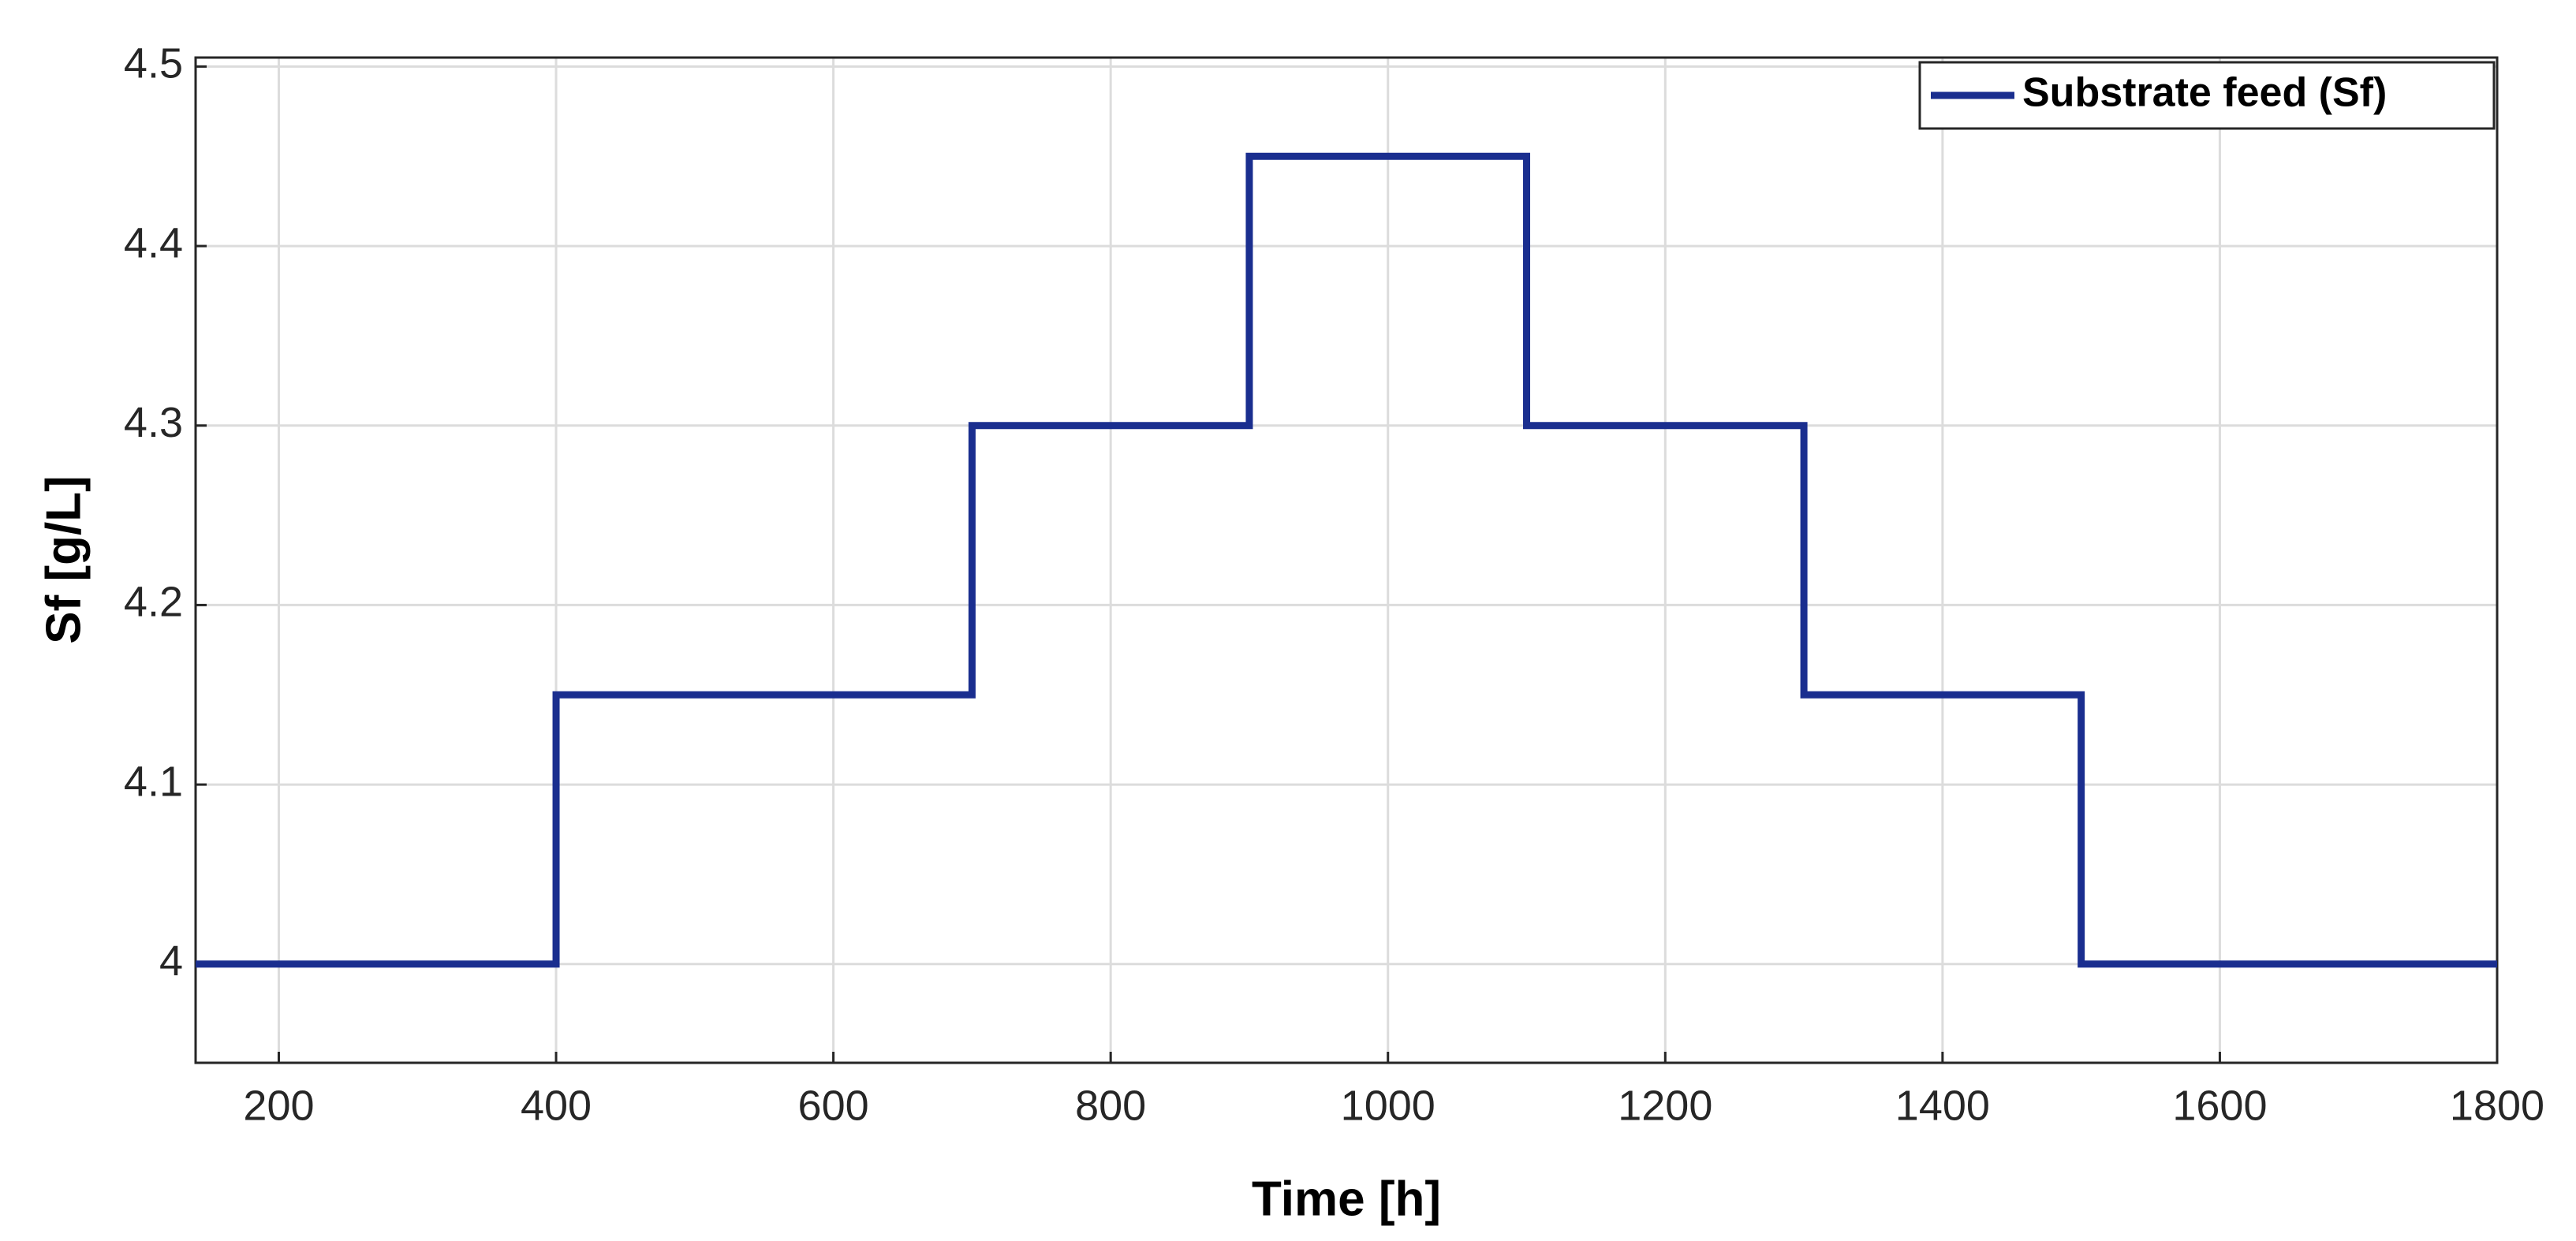 The height and width of the screenshot is (1241, 2576). What do you see at coordinates (1346, 1199) in the screenshot?
I see `x-axis-label: Time [h]` at bounding box center [1346, 1199].